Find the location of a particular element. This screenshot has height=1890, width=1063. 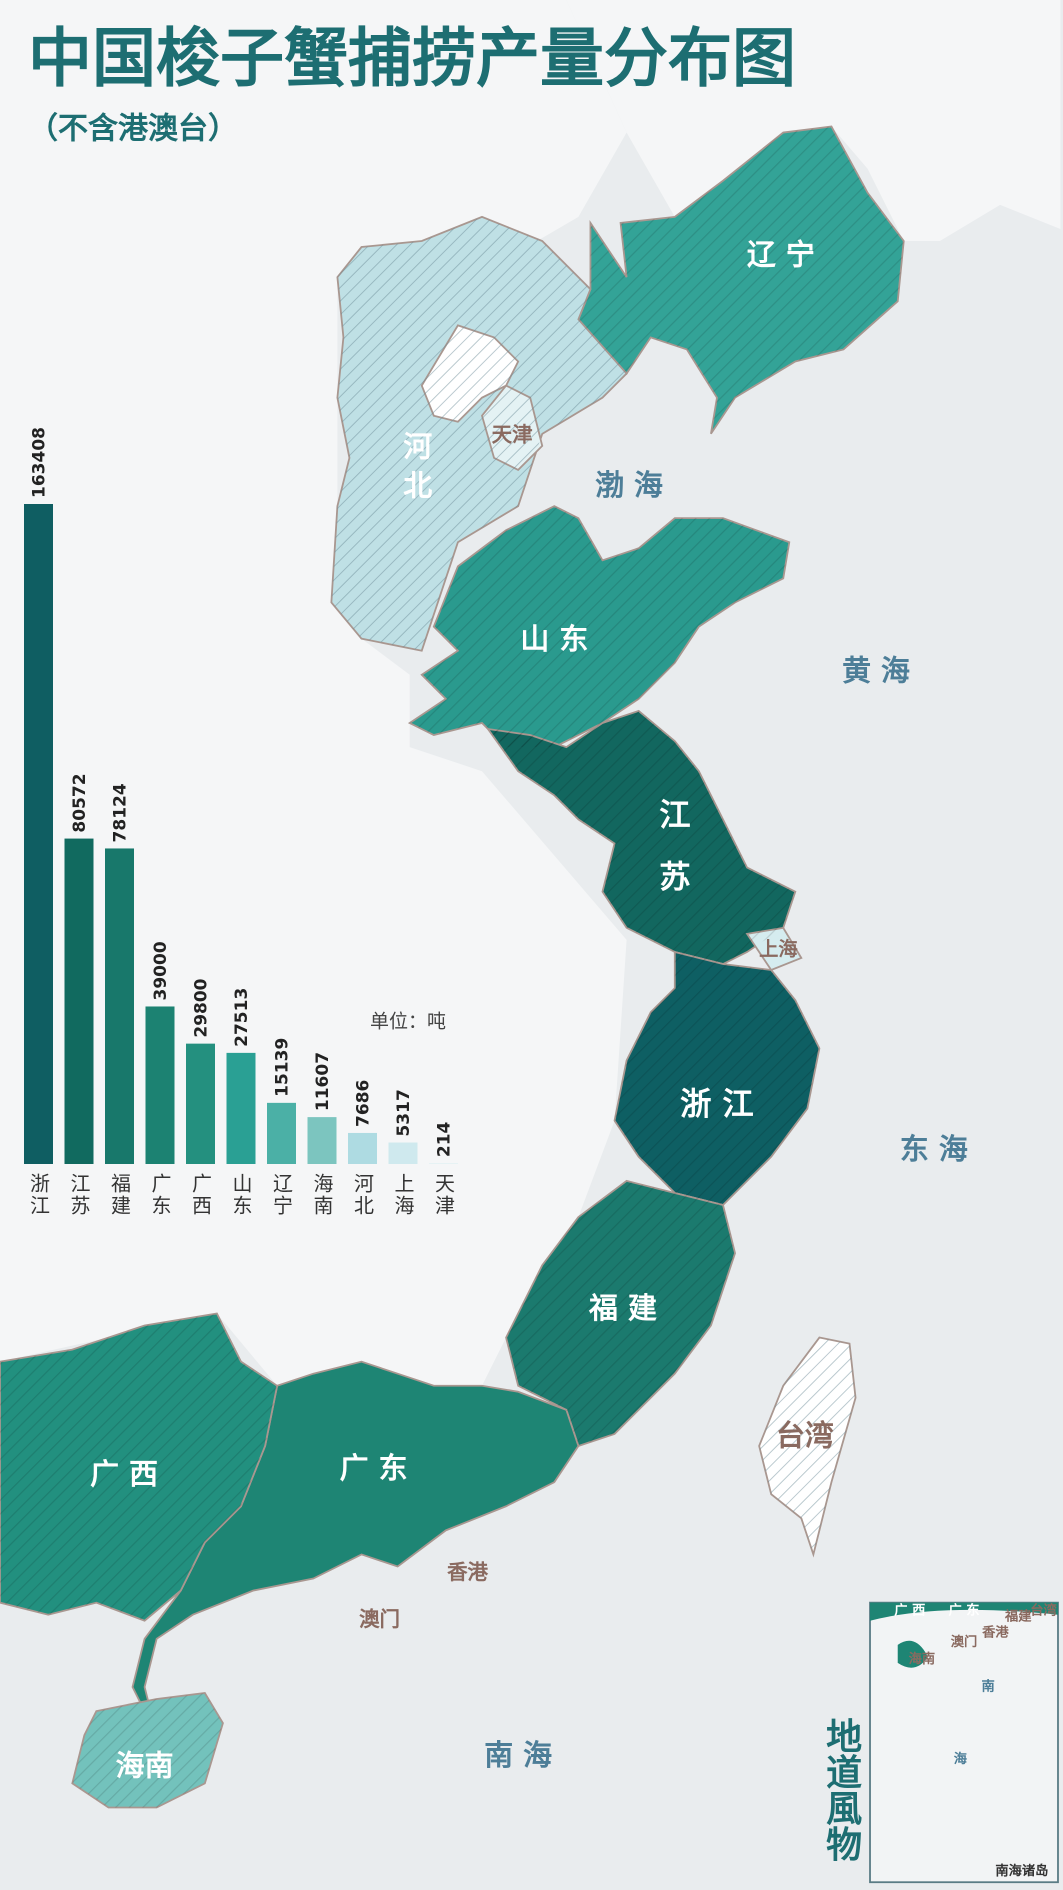

map-label: 南 海 is located at coordinates (518, 1755).